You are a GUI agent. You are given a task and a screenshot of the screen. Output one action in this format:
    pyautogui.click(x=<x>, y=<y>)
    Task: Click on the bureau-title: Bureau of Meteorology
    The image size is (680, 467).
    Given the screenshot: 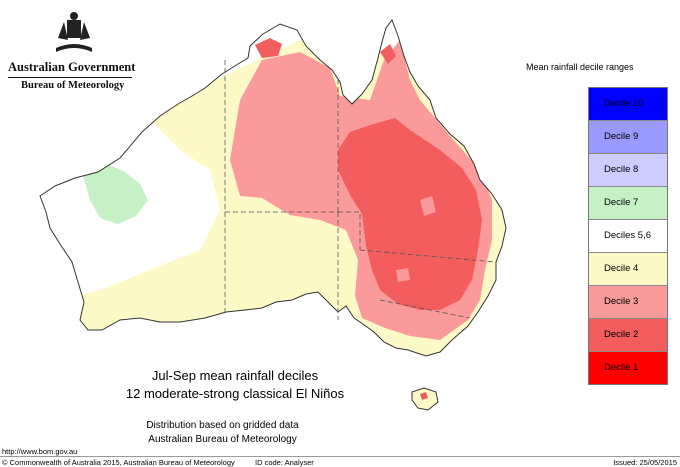 What is the action you would take?
    pyautogui.click(x=73, y=85)
    